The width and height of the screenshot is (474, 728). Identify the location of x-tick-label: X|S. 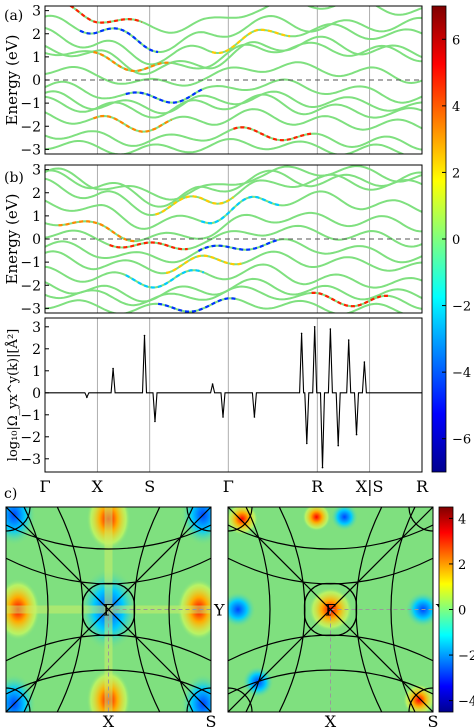
(370, 486).